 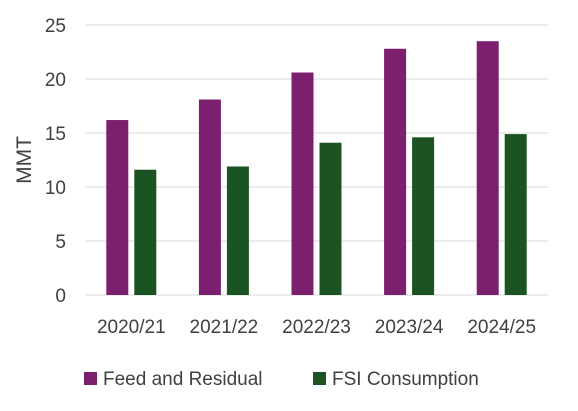 What do you see at coordinates (60, 242) in the screenshot?
I see `y-tick-label-5: 5` at bounding box center [60, 242].